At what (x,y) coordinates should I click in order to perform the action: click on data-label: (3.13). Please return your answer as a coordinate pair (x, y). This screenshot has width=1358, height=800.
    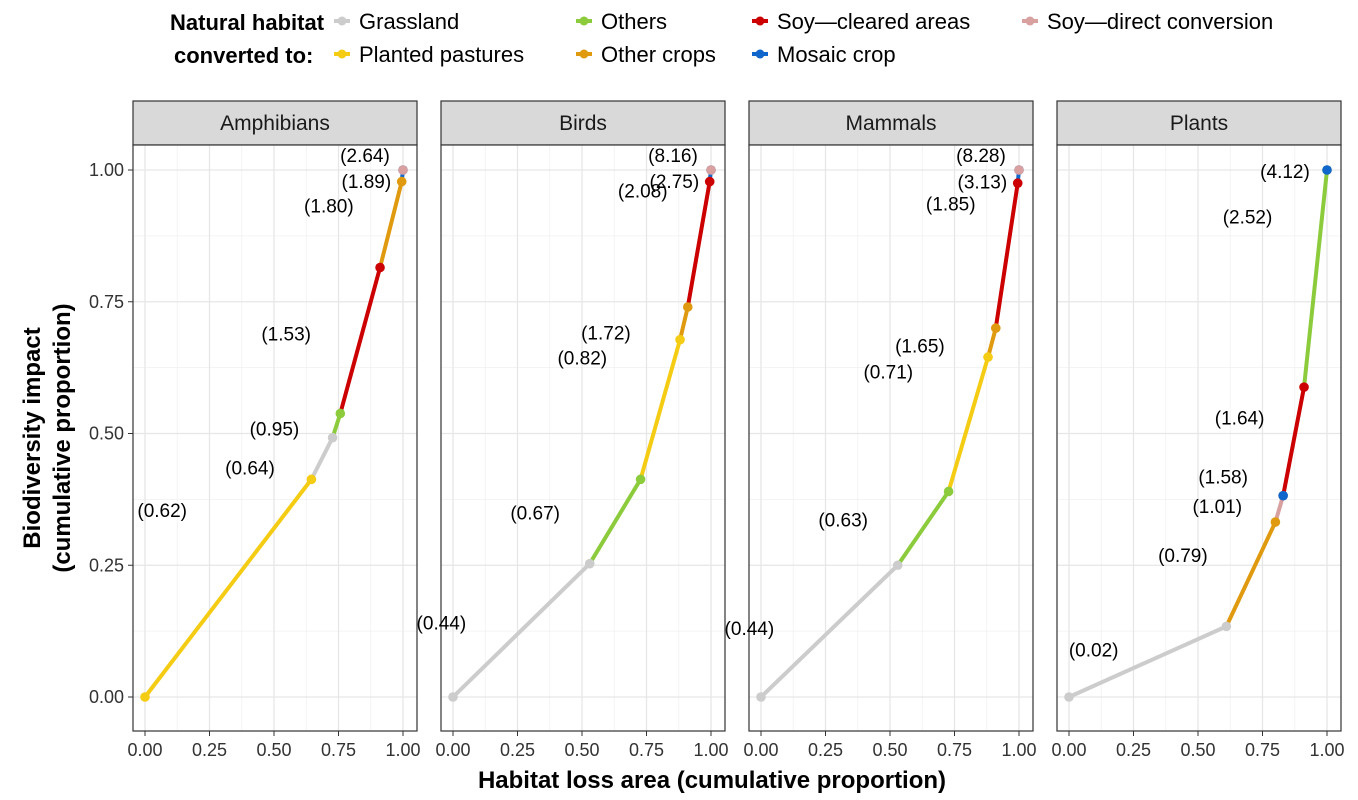
    Looking at the image, I should click on (983, 183).